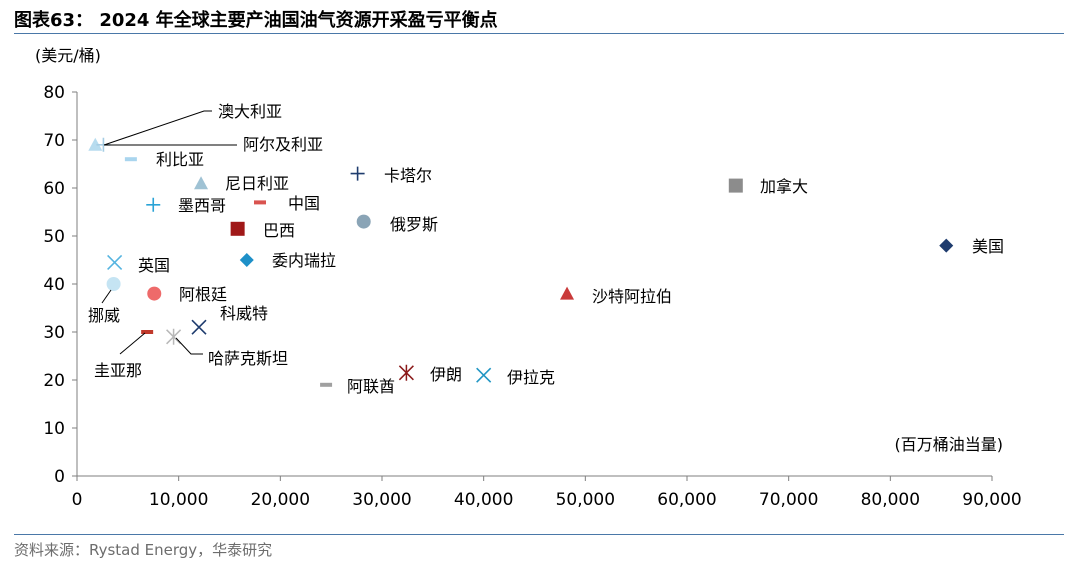 This screenshot has height=567, width=1080. What do you see at coordinates (949, 444) in the screenshot?
I see `x-axis-label: (百万桶油当量)` at bounding box center [949, 444].